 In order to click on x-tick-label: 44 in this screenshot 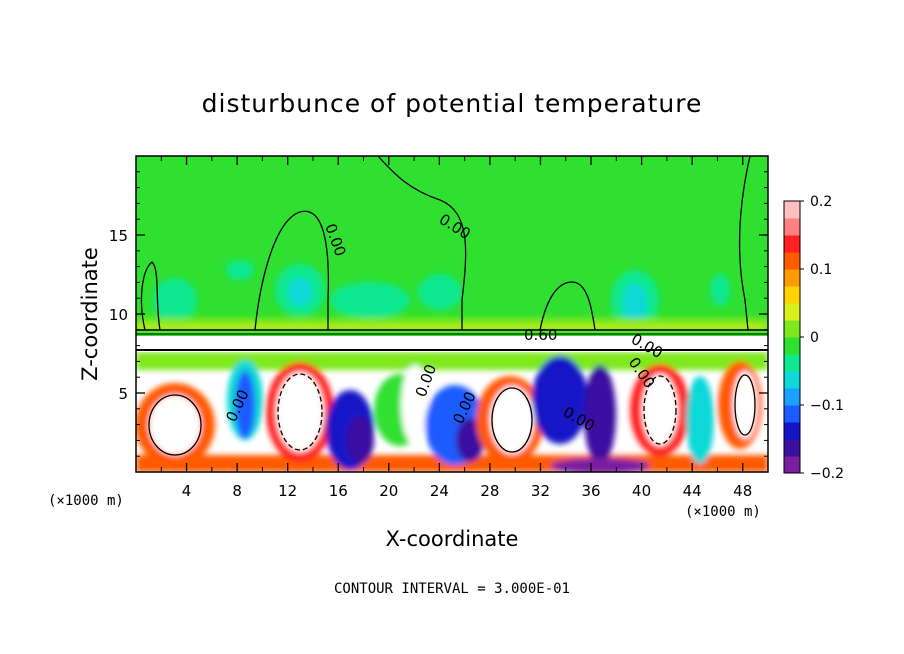, I will do `click(692, 491)`.